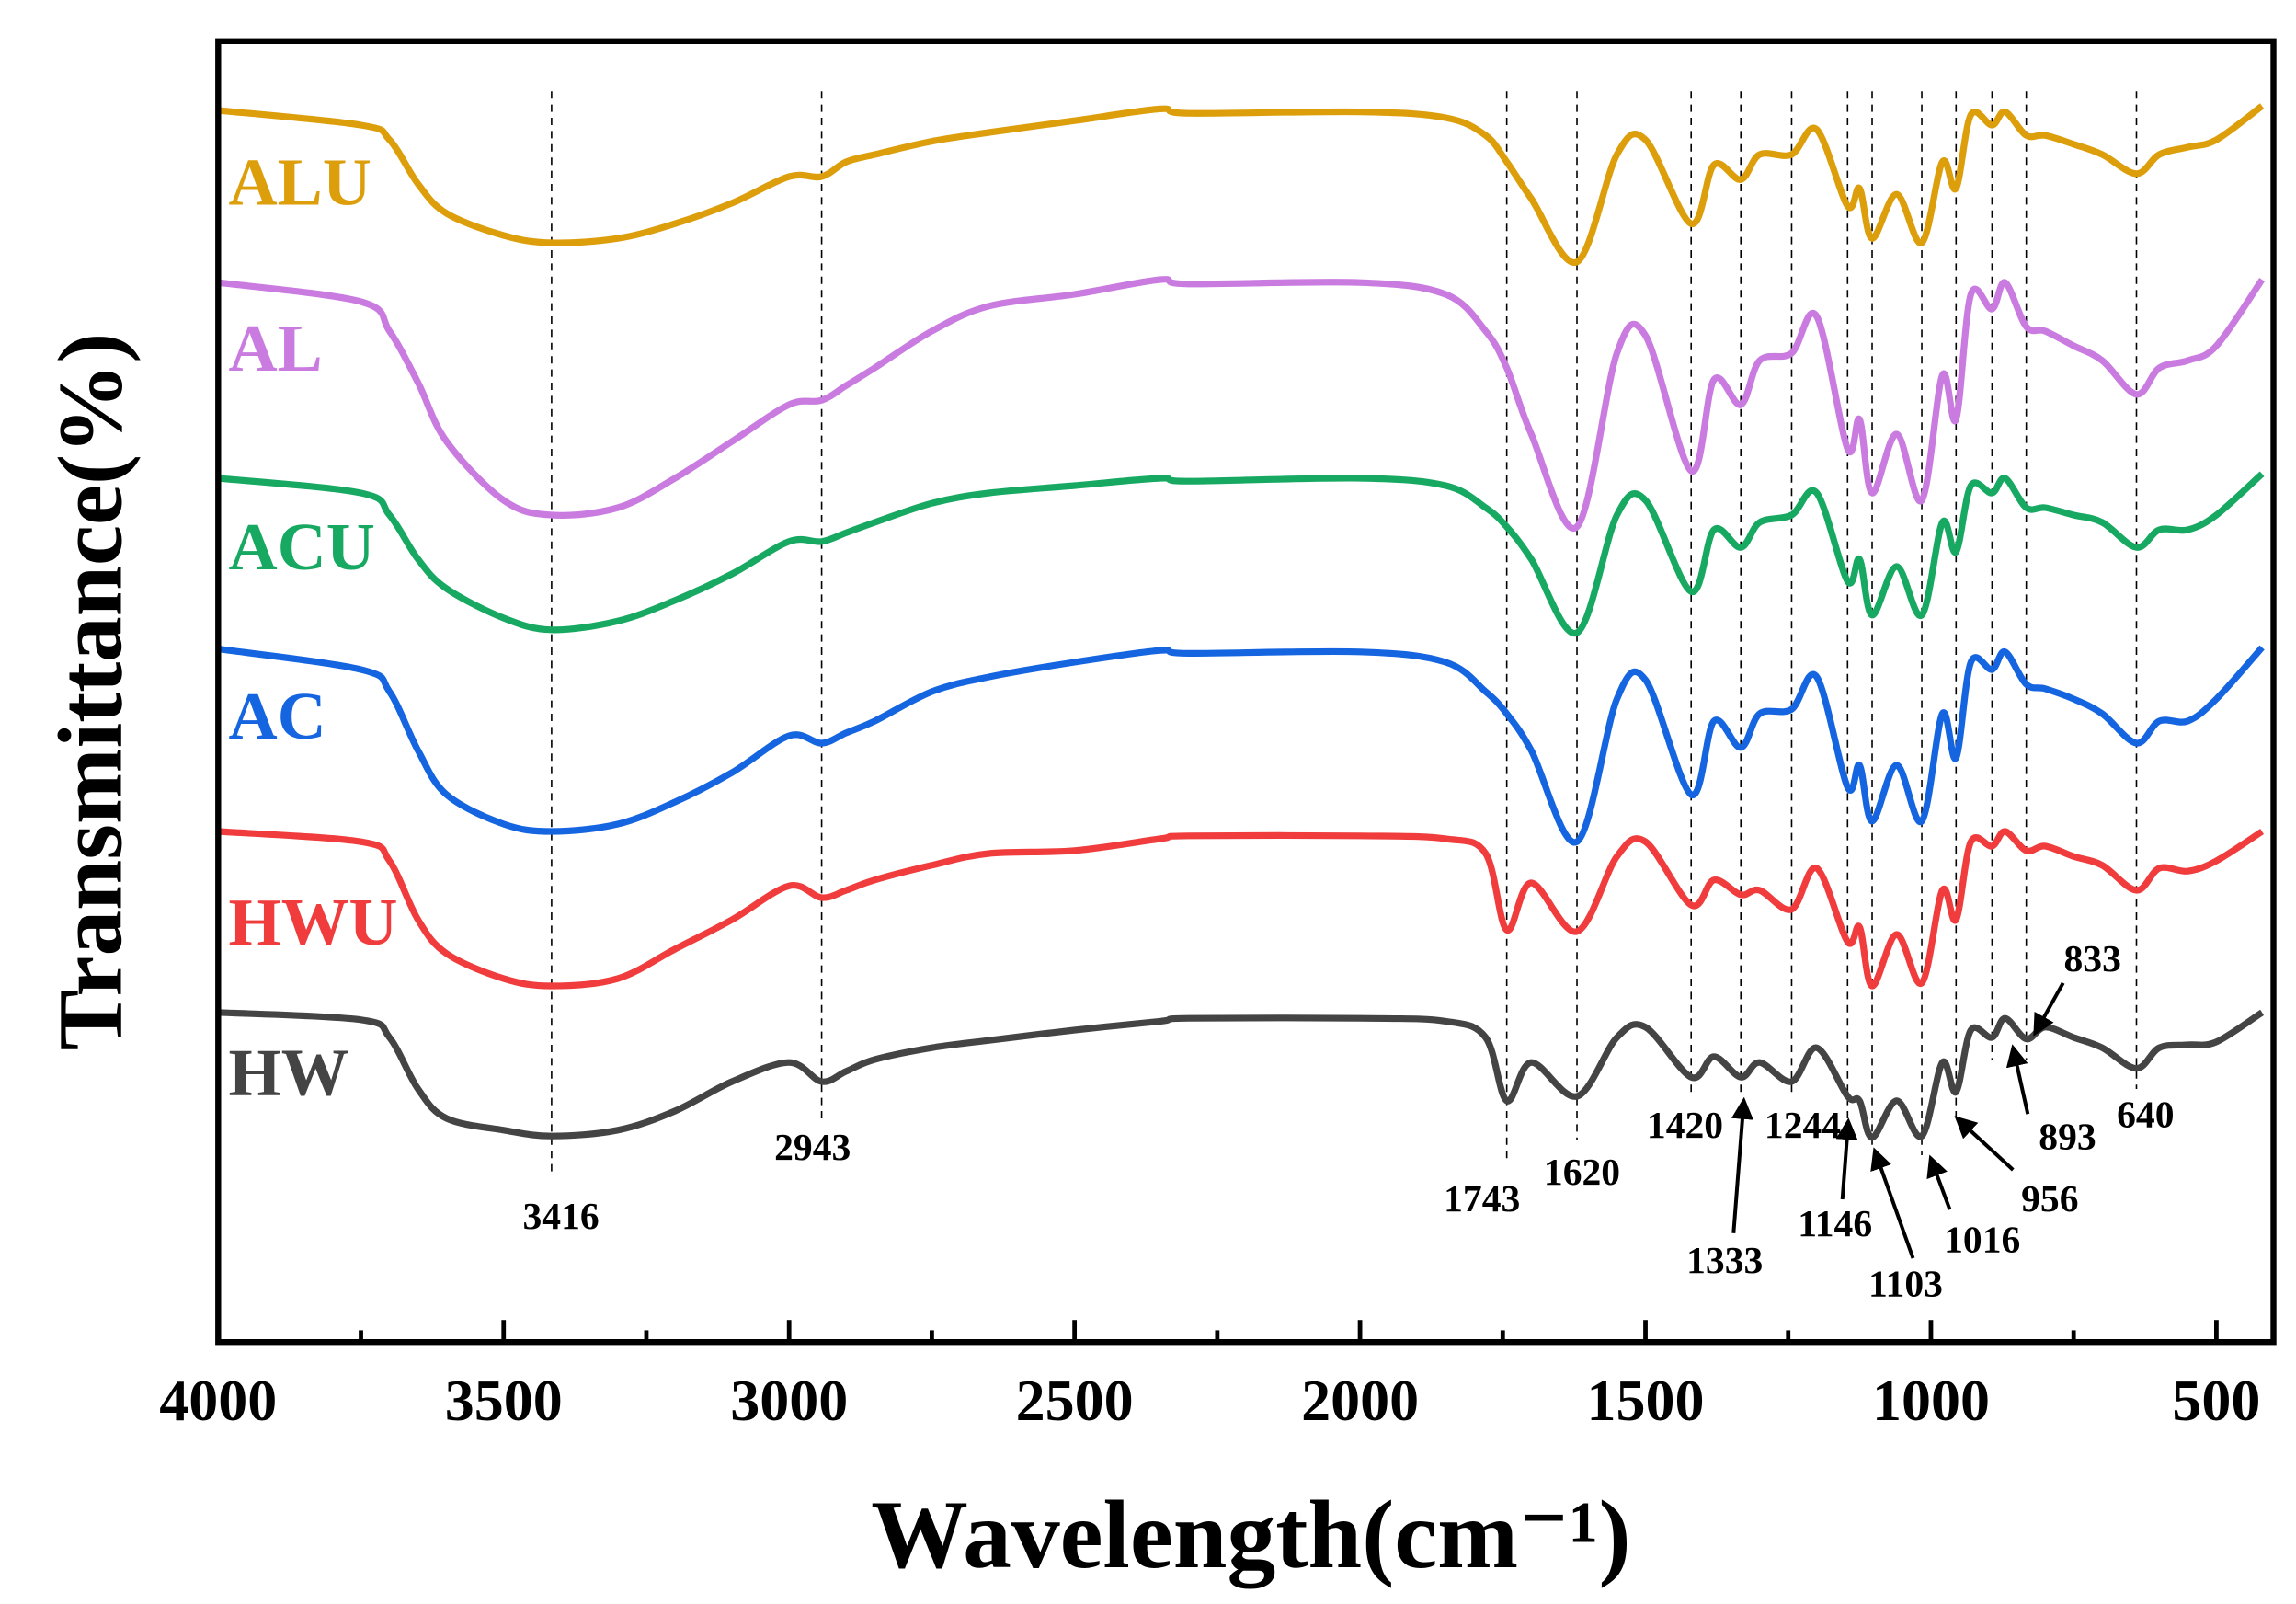 The height and width of the screenshot is (1604, 2296). Describe the element at coordinates (218, 1400) in the screenshot. I see `x-tick-label-4000: 4000` at that location.